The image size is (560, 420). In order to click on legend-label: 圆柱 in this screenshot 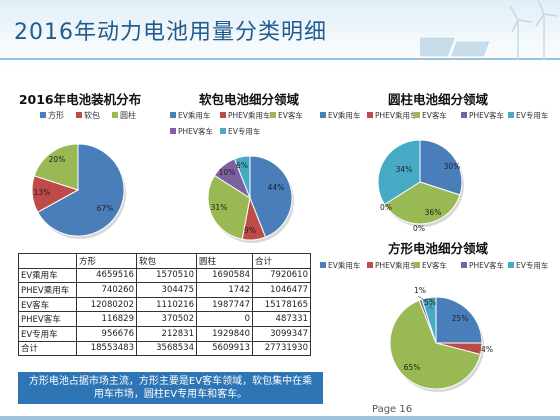, I will do `click(128, 115)`.